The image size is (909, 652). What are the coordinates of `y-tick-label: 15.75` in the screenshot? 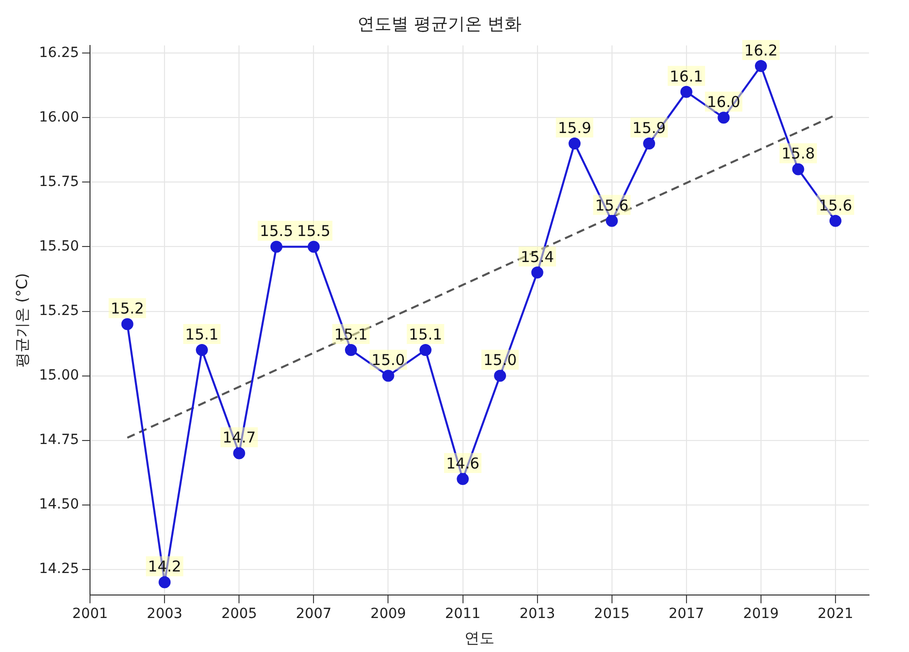 It's located at (59, 182).